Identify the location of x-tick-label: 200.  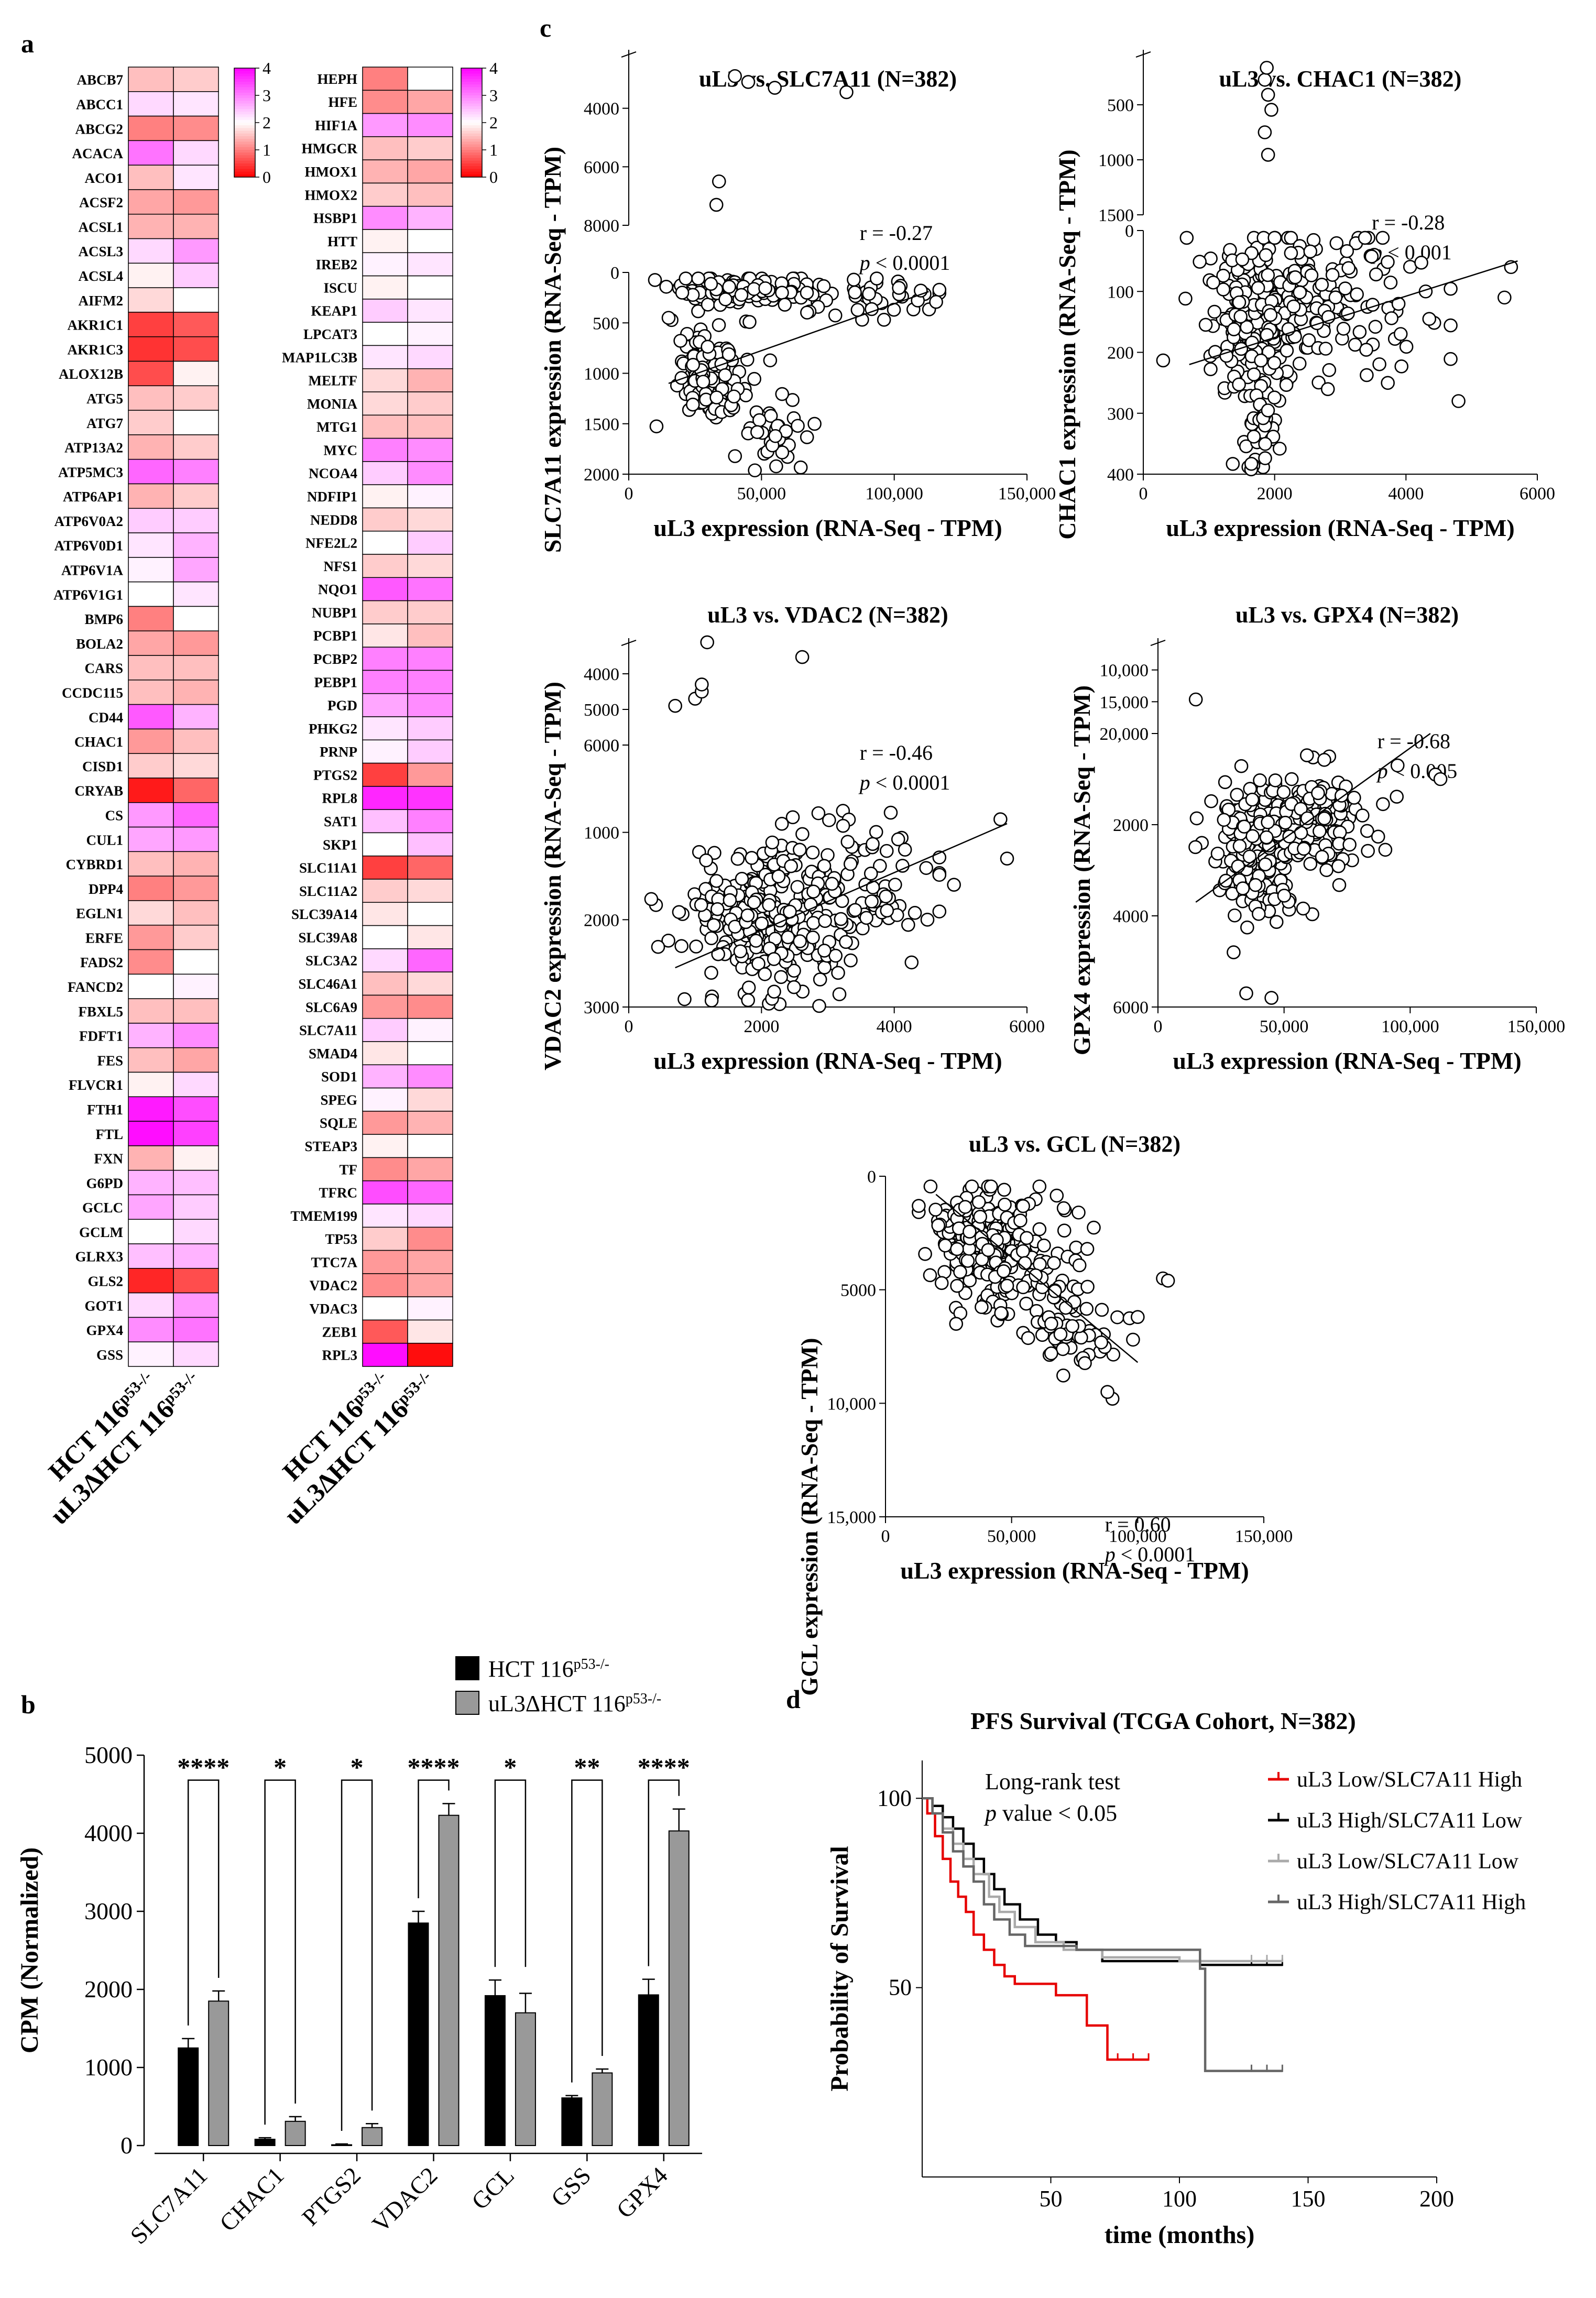
(1437, 2199).